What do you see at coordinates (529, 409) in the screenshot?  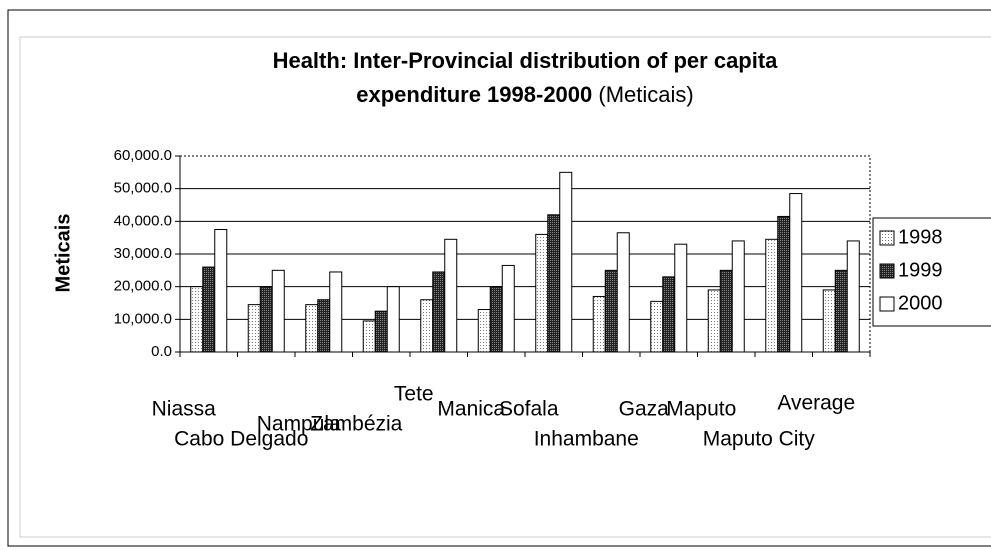 I see `x-tick-label: Sofala` at bounding box center [529, 409].